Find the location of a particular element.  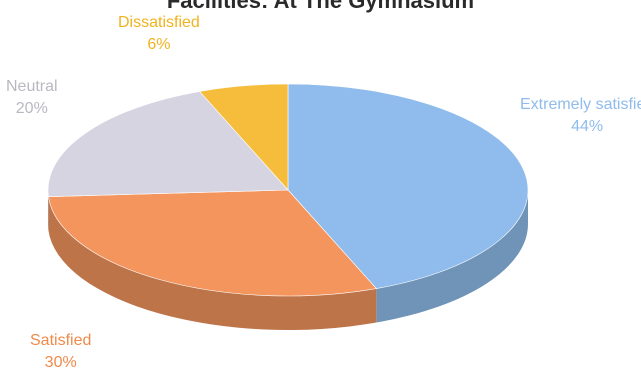

slice-label-satisfied: Satisfied 30% is located at coordinates (60, 352).